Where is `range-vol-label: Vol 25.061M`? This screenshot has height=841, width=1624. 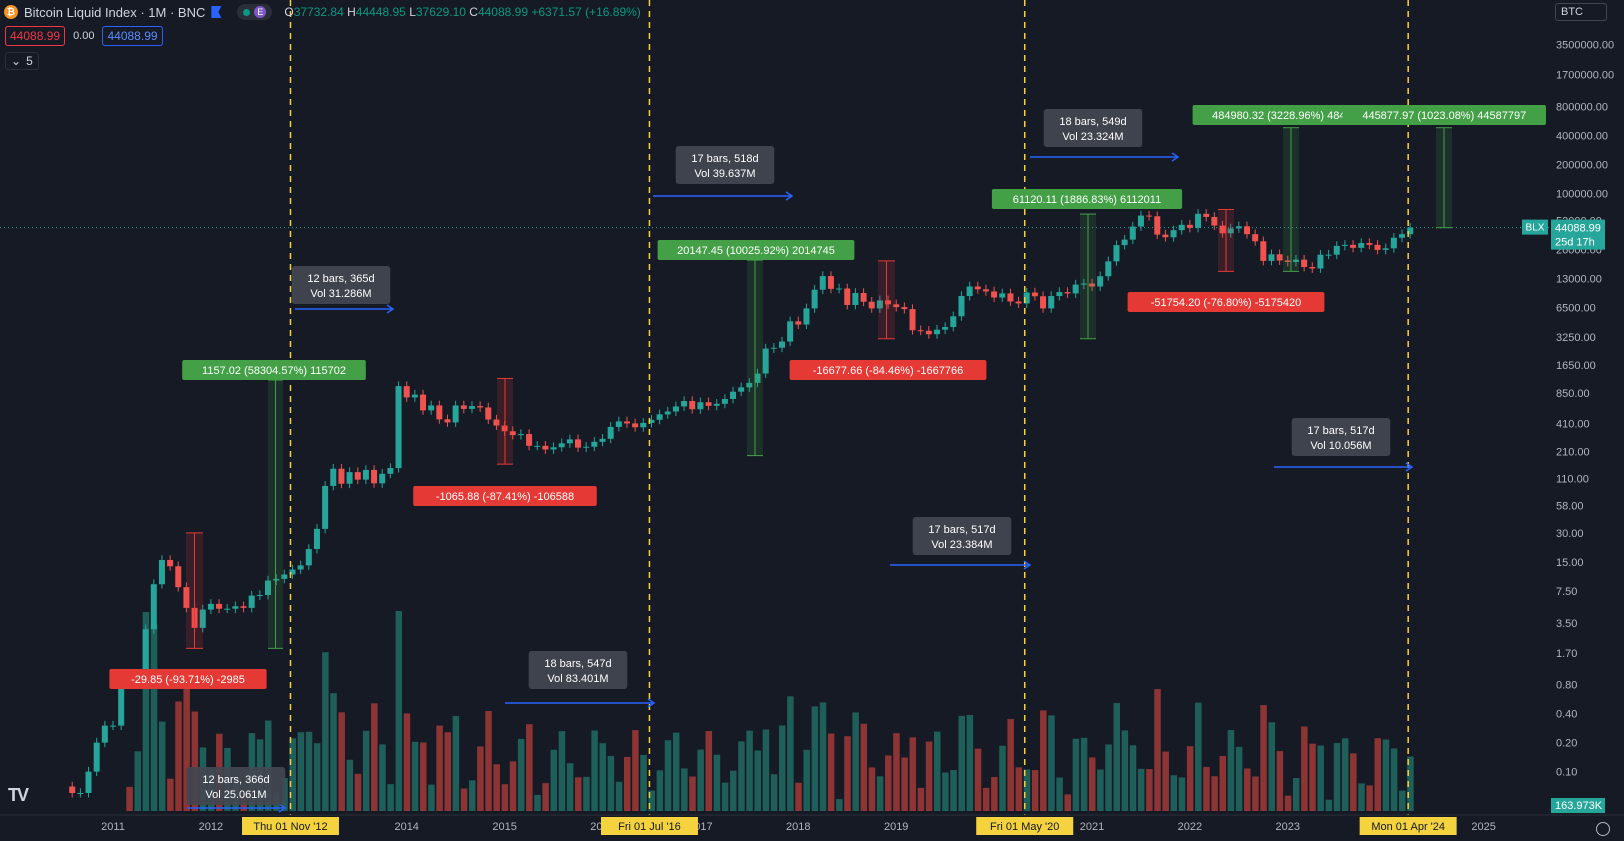
range-vol-label: Vol 25.061M is located at coordinates (235, 795).